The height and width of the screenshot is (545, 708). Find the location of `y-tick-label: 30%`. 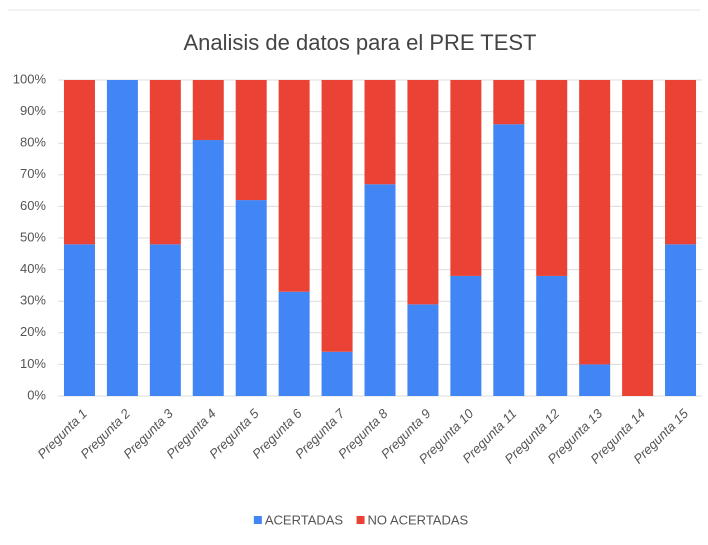

y-tick-label: 30% is located at coordinates (33, 300).